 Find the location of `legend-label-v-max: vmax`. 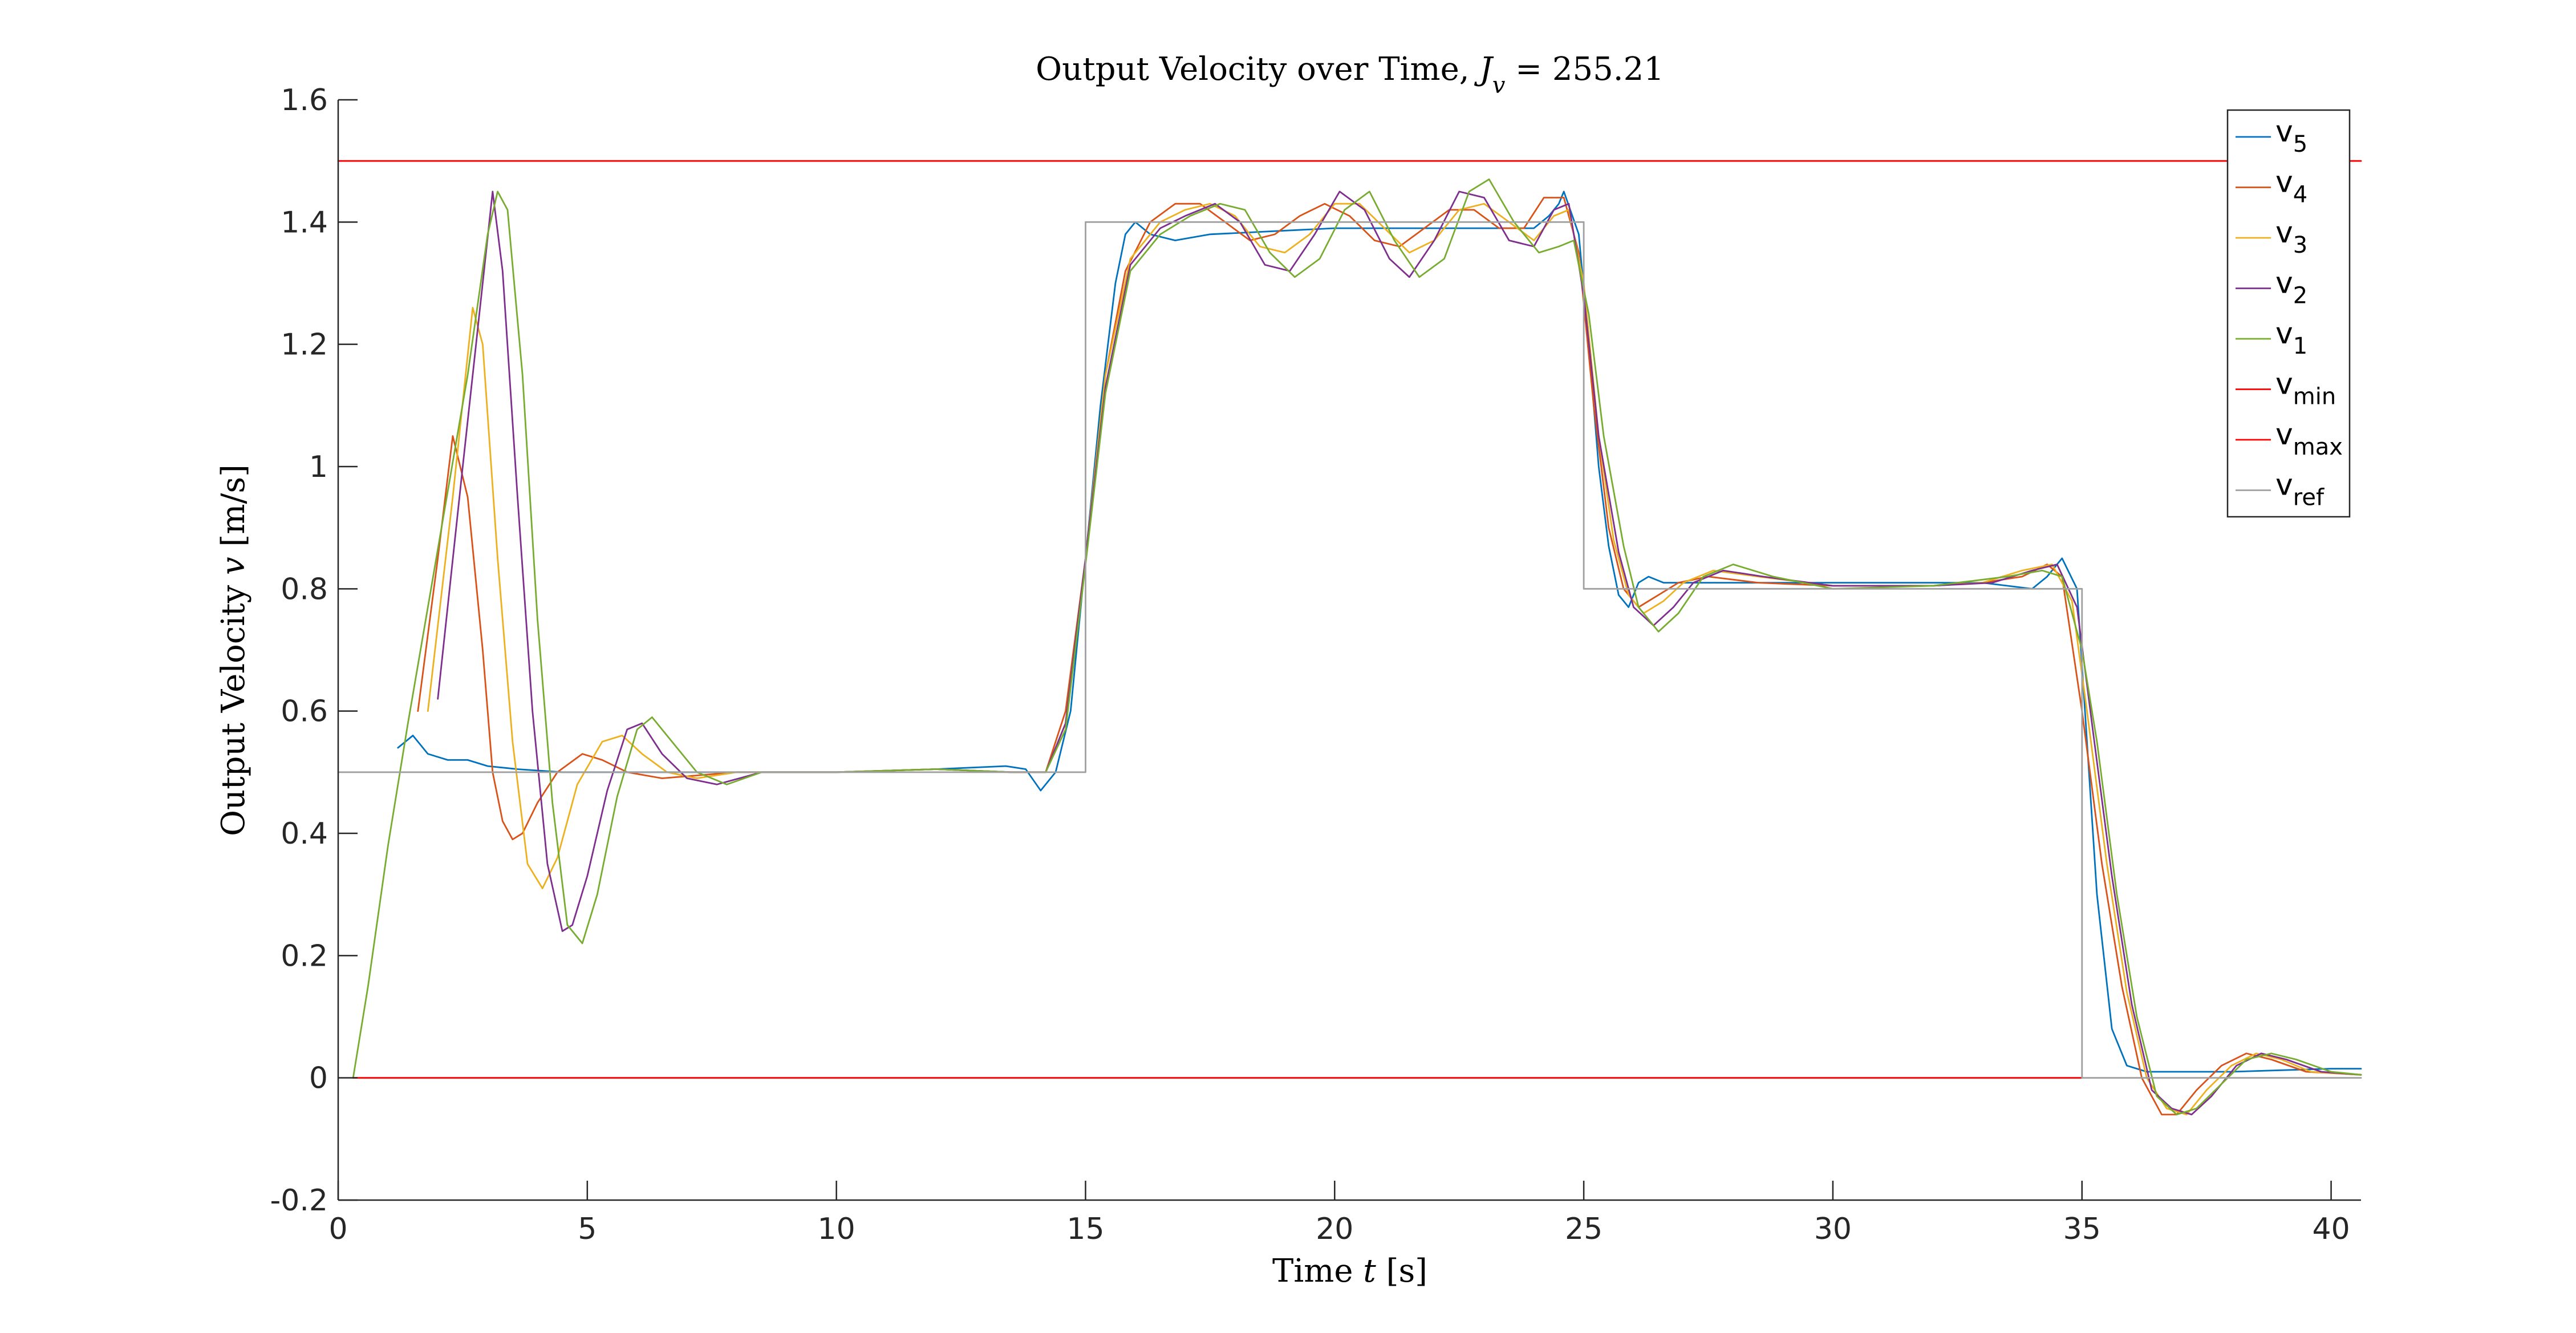

legend-label-v-max: vmax is located at coordinates (2309, 439).